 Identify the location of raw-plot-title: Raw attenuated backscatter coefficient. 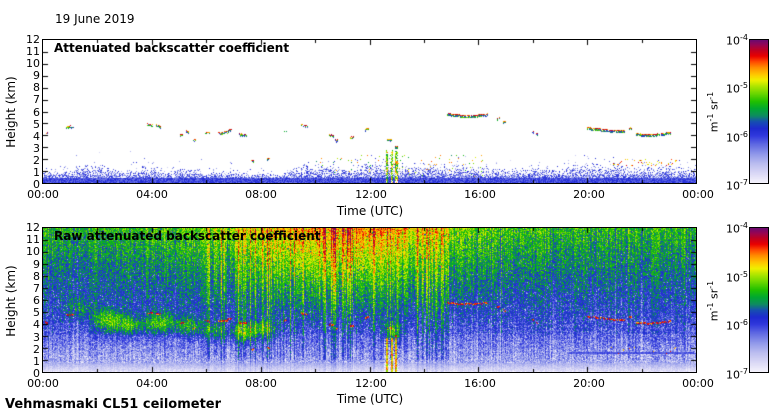
(187, 236).